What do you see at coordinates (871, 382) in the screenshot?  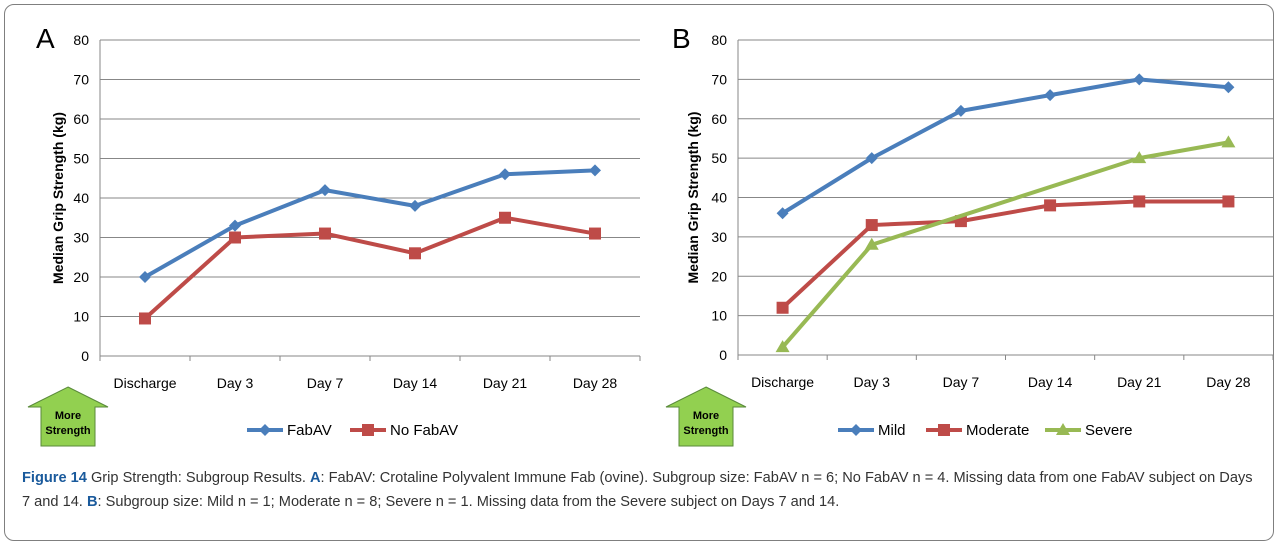 I see `panel-b-x-tick-label: Day 3` at bounding box center [871, 382].